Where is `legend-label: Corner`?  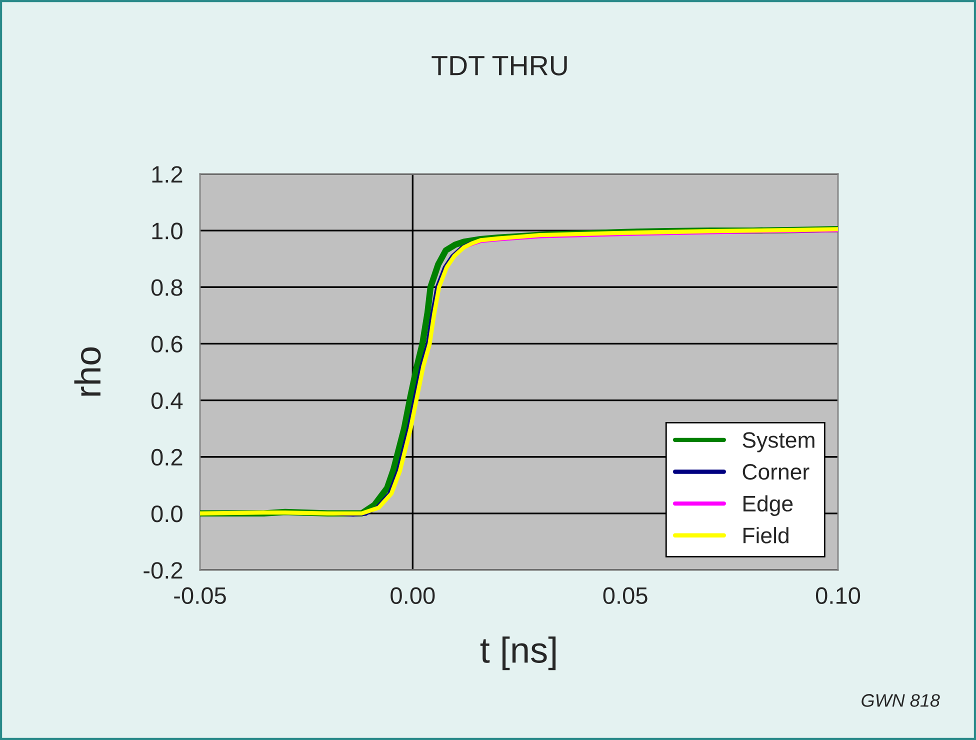 legend-label: Corner is located at coordinates (776, 472).